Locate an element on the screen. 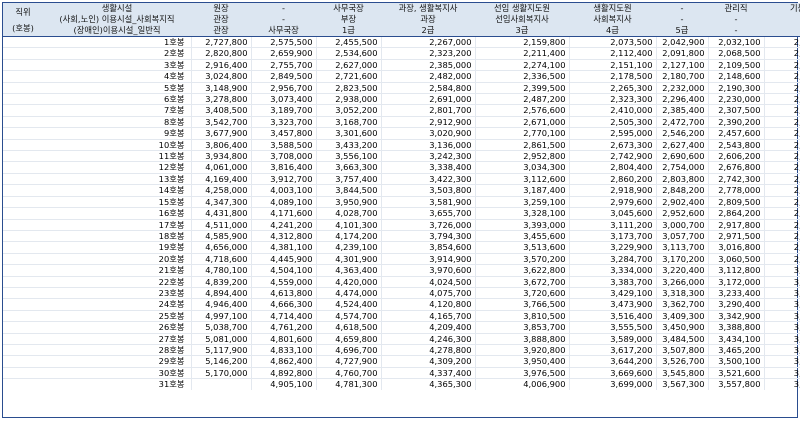 The image size is (800, 422). salary-cell: 2,671,000 is located at coordinates (521, 122).